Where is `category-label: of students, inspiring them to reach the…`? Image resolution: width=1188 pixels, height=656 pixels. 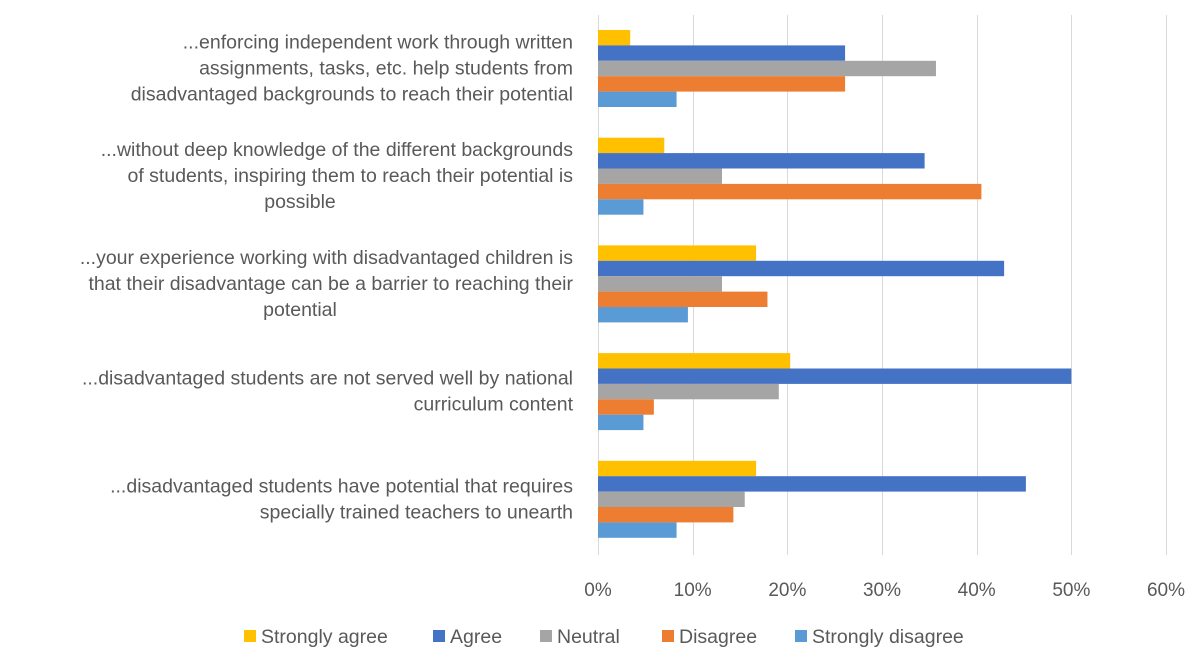
category-label: of students, inspiring them to reach the… is located at coordinates (351, 176).